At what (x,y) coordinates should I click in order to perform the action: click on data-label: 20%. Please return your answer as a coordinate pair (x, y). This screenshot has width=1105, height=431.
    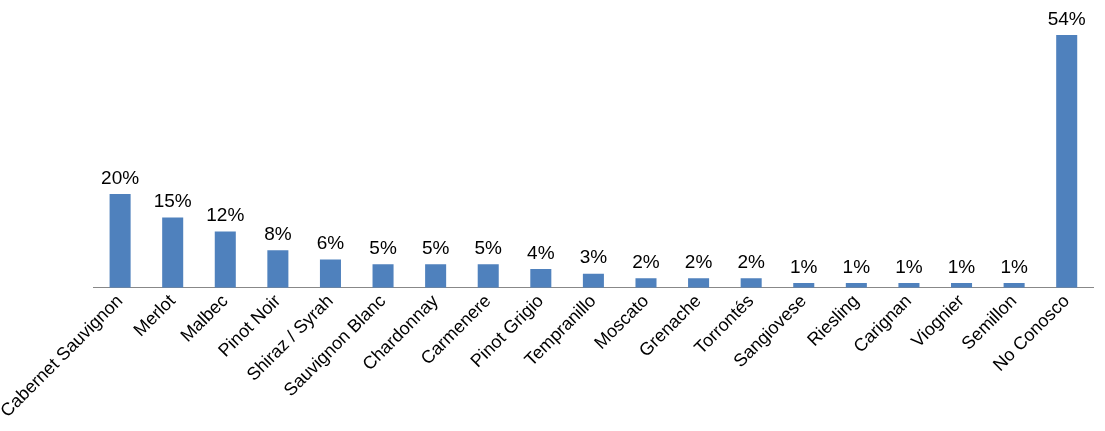
    Looking at the image, I should click on (120, 177).